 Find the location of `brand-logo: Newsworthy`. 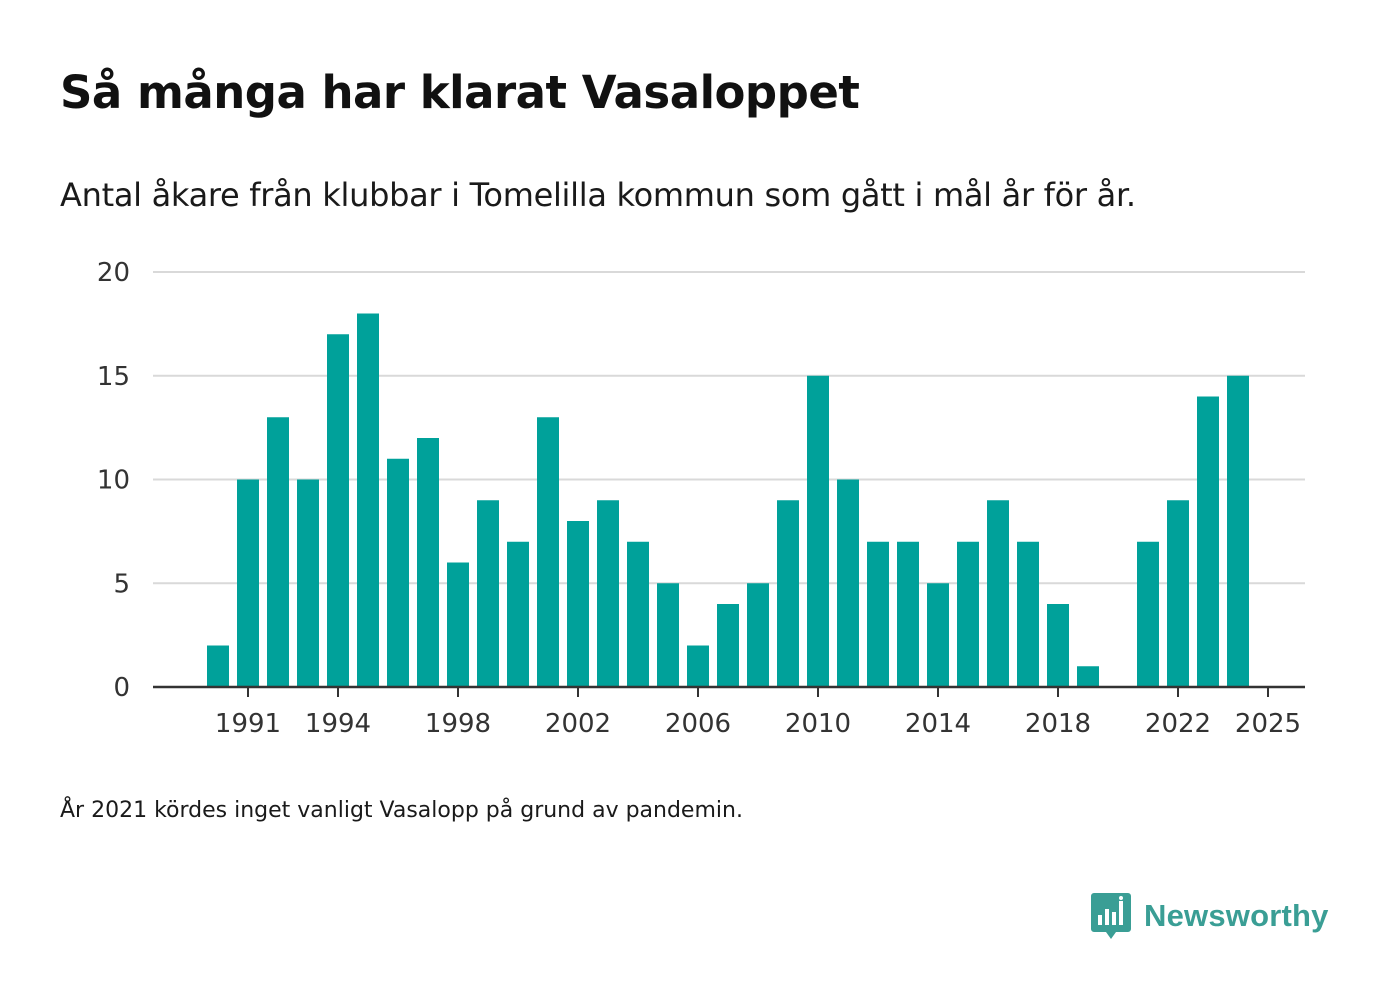

brand-logo: Newsworthy is located at coordinates (1209, 916).